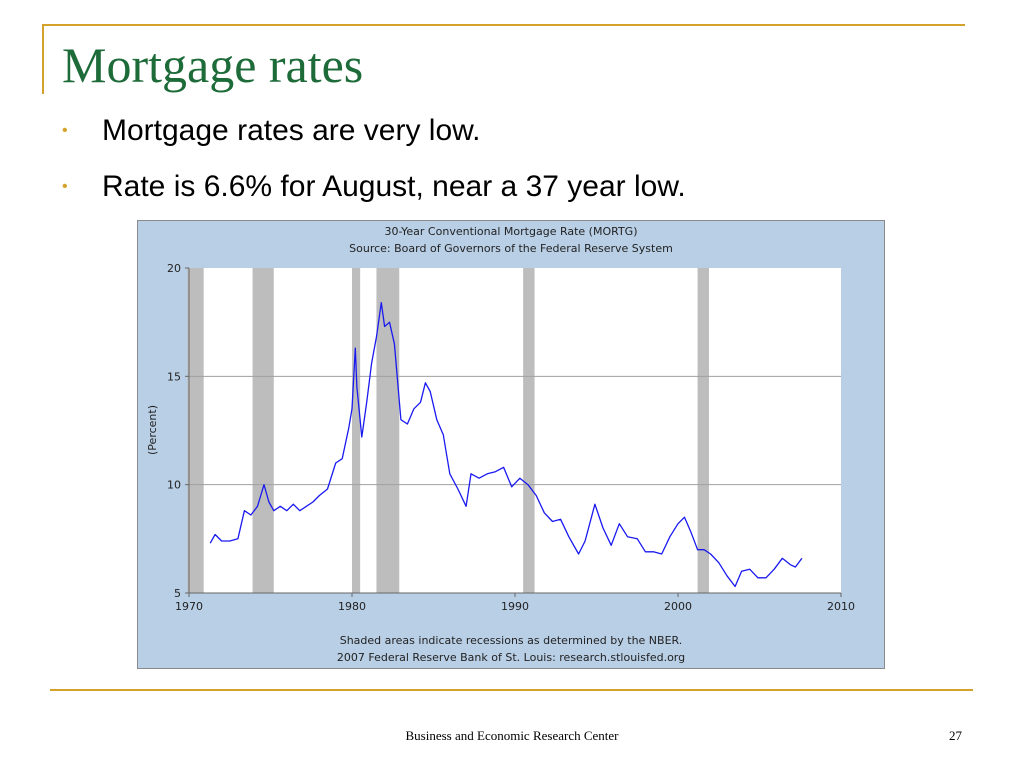 This screenshot has height=768, width=1024. I want to click on y-axis-label: (Percent), so click(152, 430).